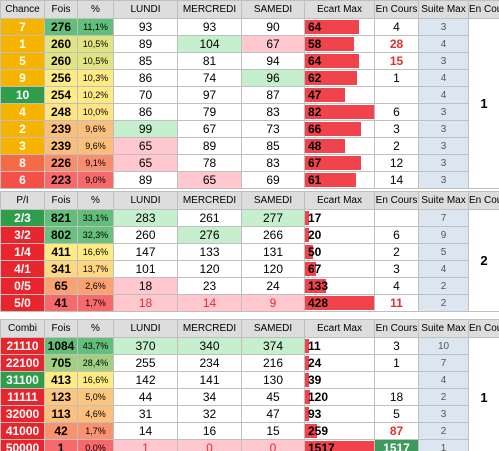 The image size is (499, 451). What do you see at coordinates (61, 252) in the screenshot?
I see `fois-cell: 411` at bounding box center [61, 252].